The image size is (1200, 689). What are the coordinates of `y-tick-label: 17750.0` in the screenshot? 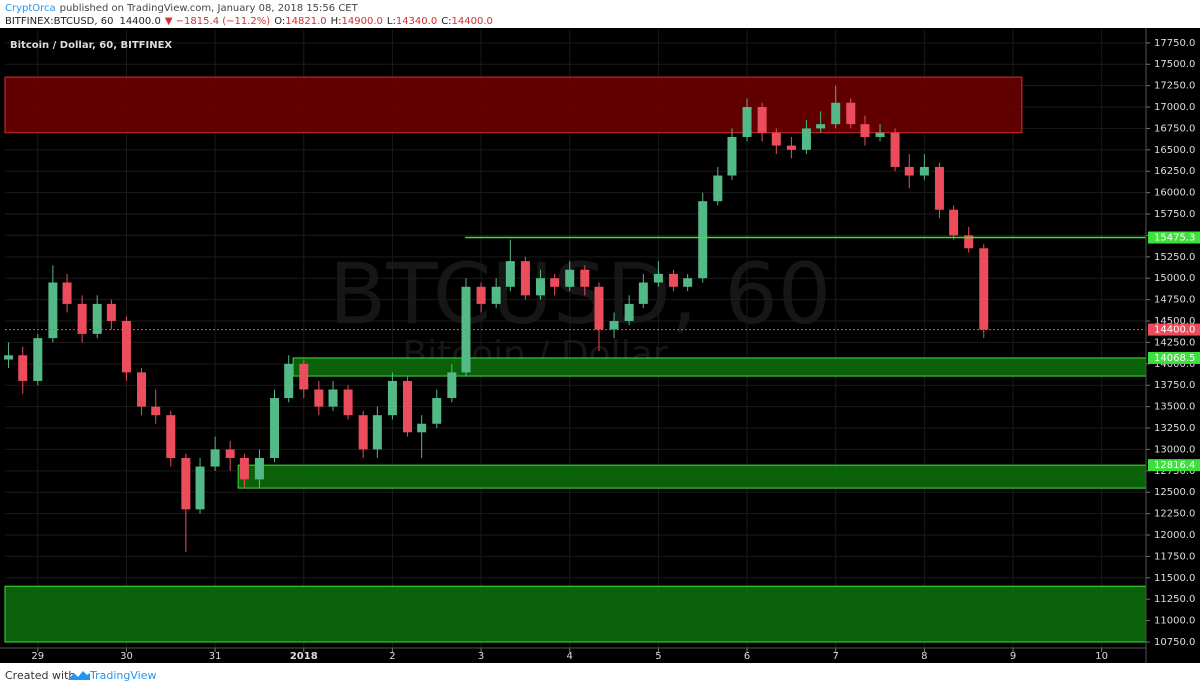 It's located at (1174, 43).